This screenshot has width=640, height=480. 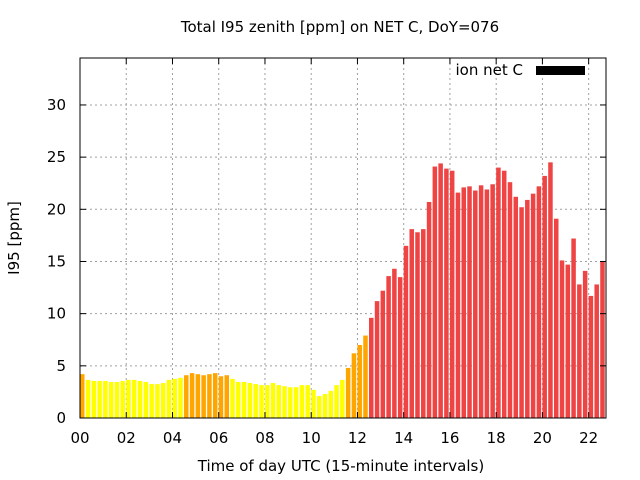 What do you see at coordinates (172, 438) in the screenshot?
I see `x-tick-label: 04` at bounding box center [172, 438].